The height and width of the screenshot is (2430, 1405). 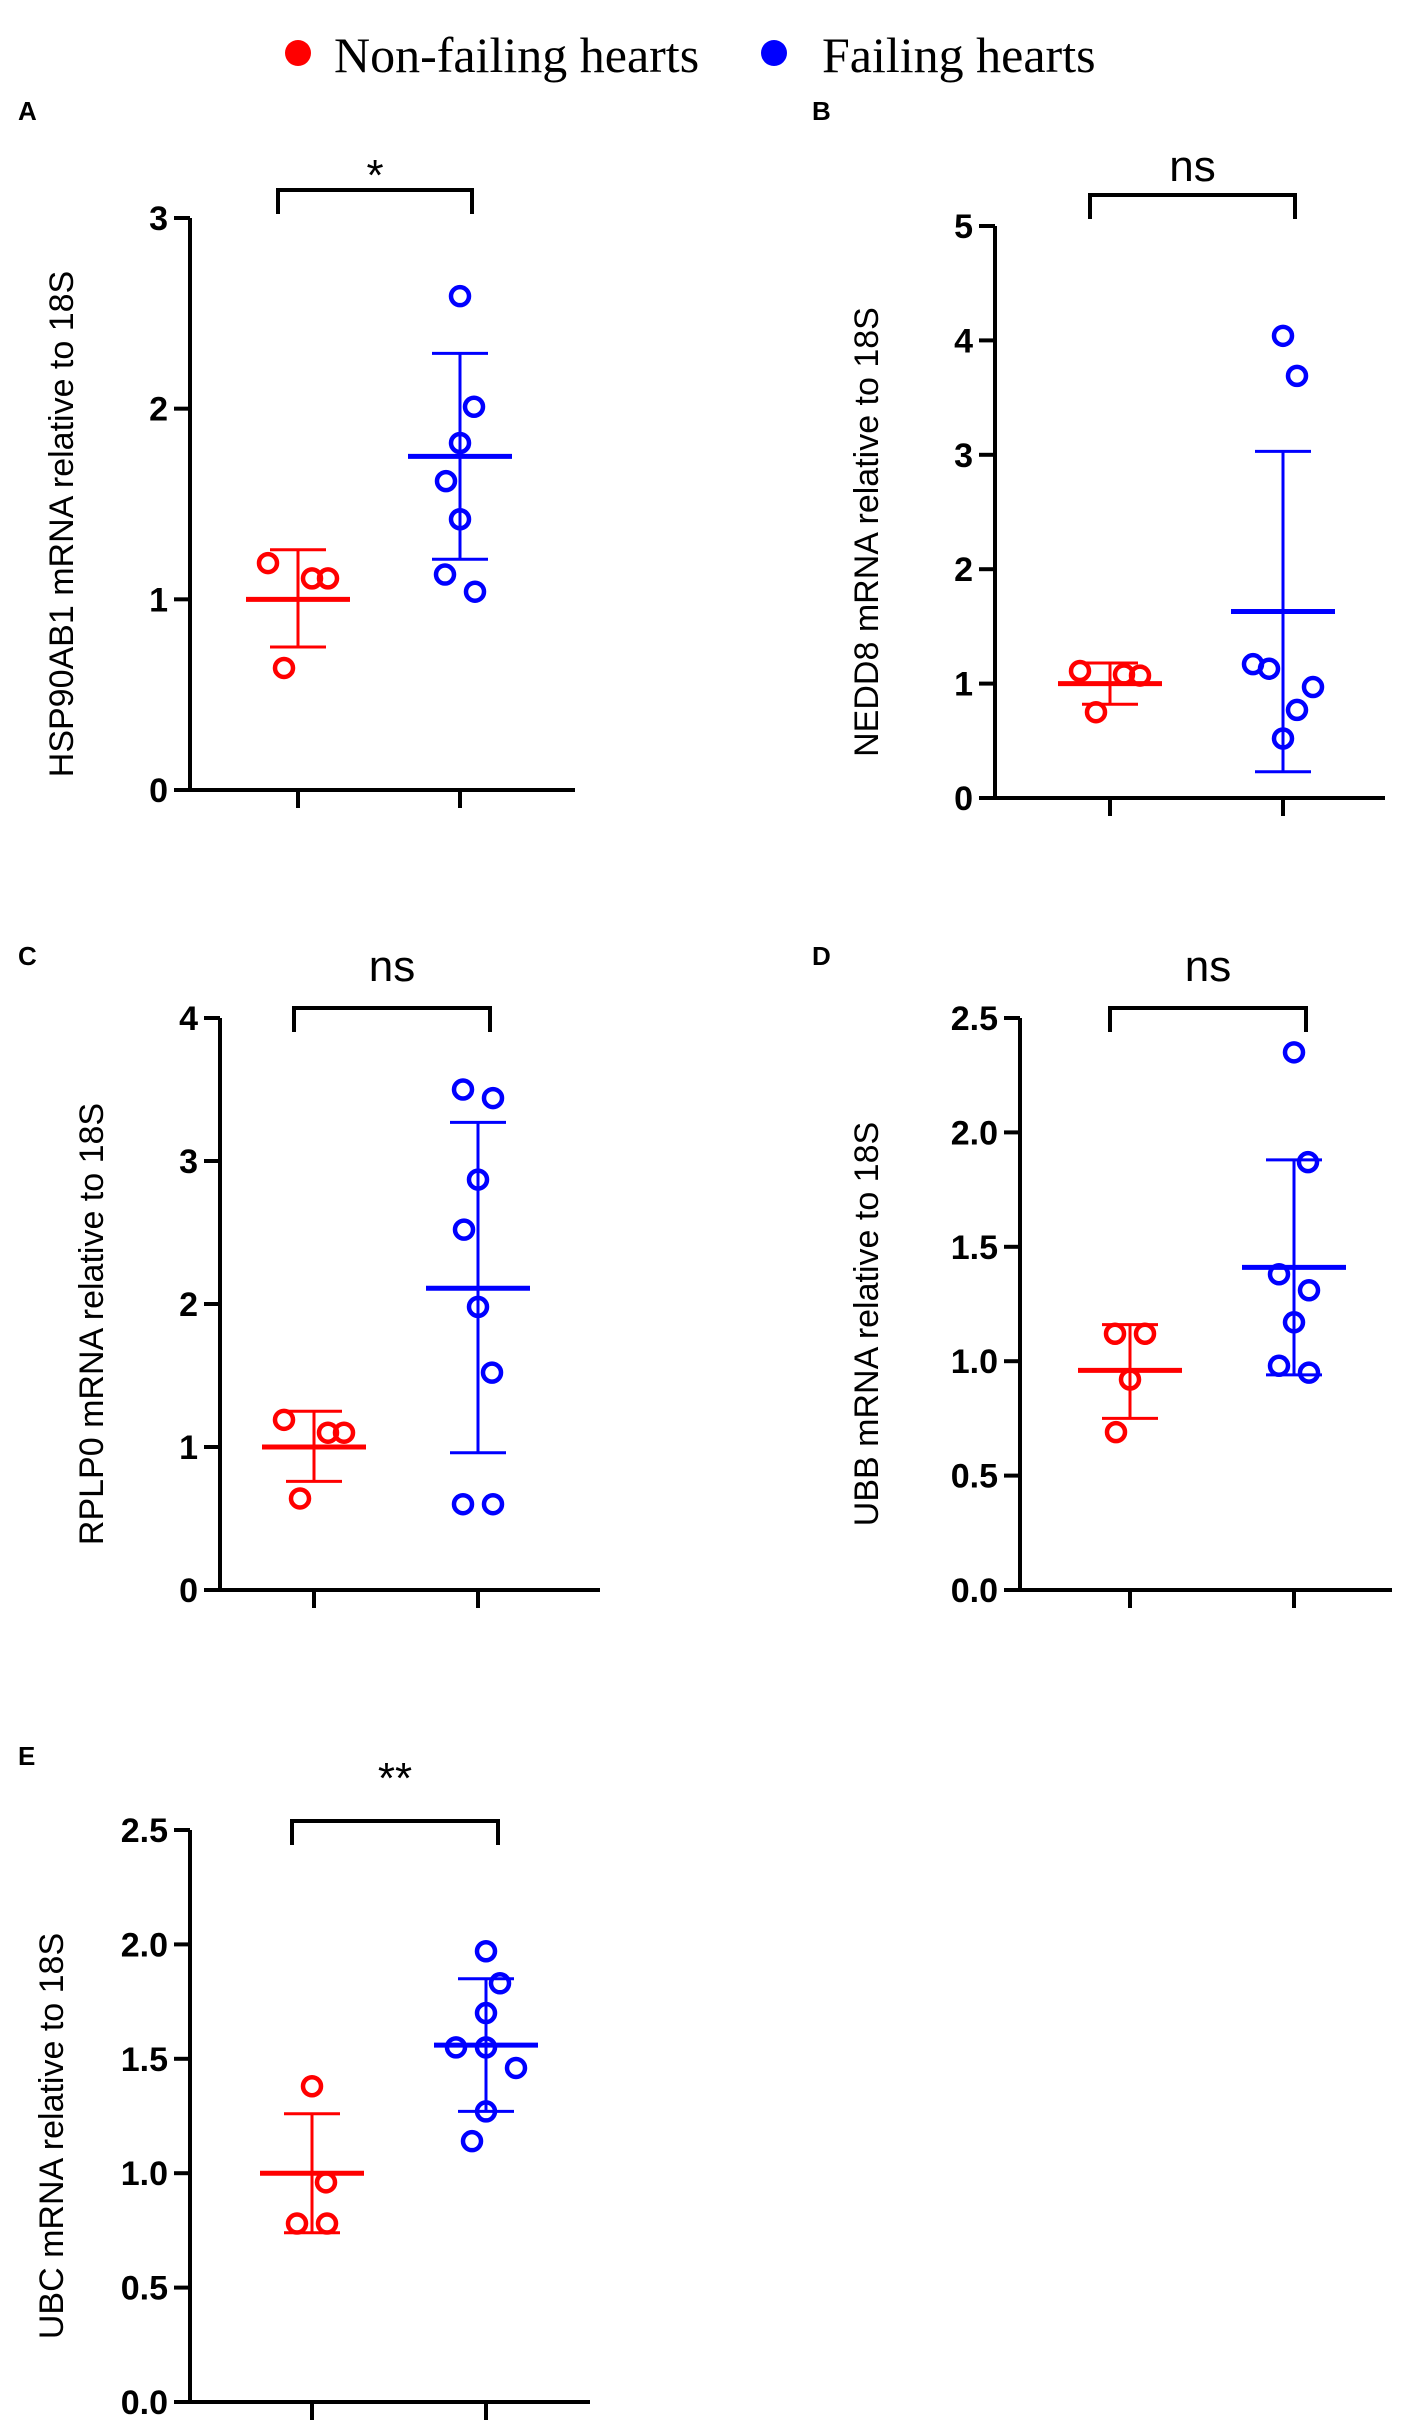 What do you see at coordinates (774, 53) in the screenshot?
I see `legend-failing-marker` at bounding box center [774, 53].